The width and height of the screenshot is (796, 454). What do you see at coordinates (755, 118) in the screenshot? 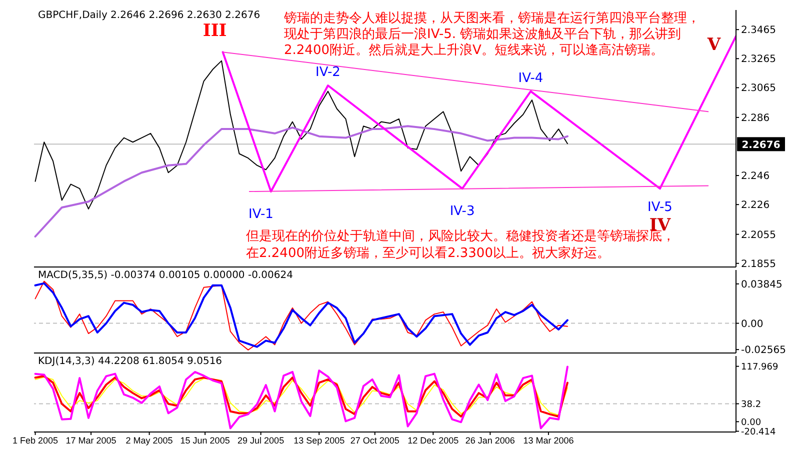
I see `y-tick-label: 2.286` at bounding box center [755, 118].